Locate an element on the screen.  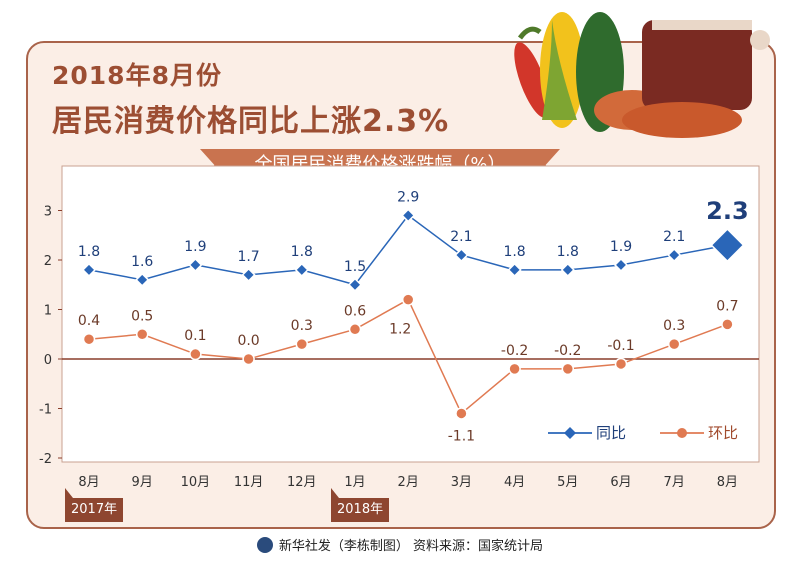
y-tick-label: -1 is located at coordinates (45, 410).